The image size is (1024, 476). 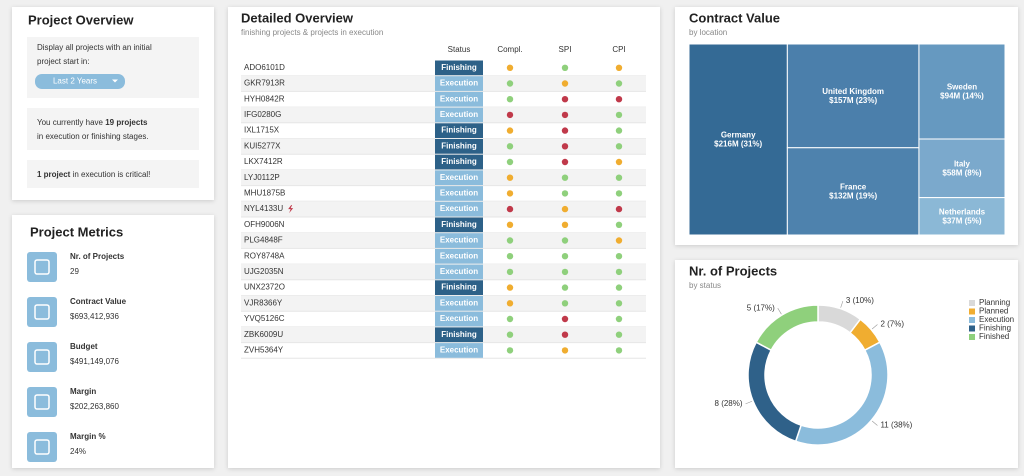 I want to click on tile-label: Netherlands, so click(x=962, y=211).